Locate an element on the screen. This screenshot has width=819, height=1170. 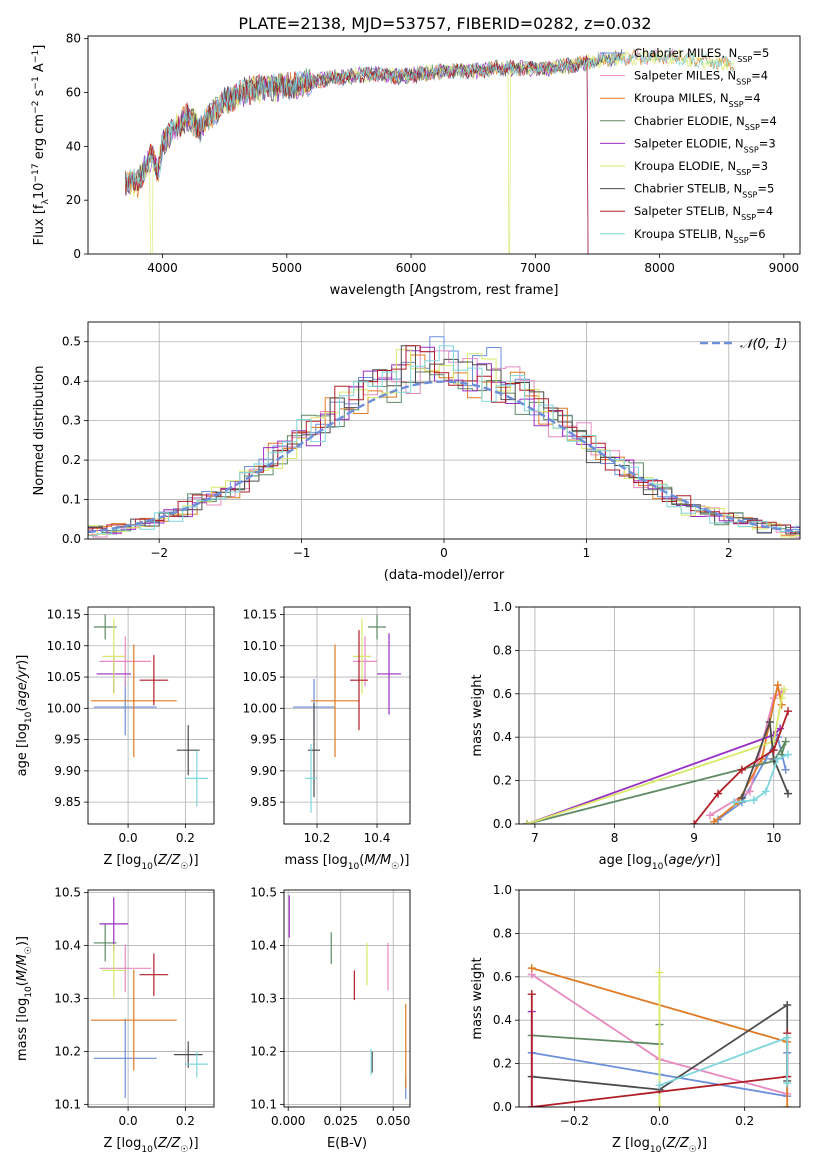
y-axis-label-part: erg cm is located at coordinates (39, 138).